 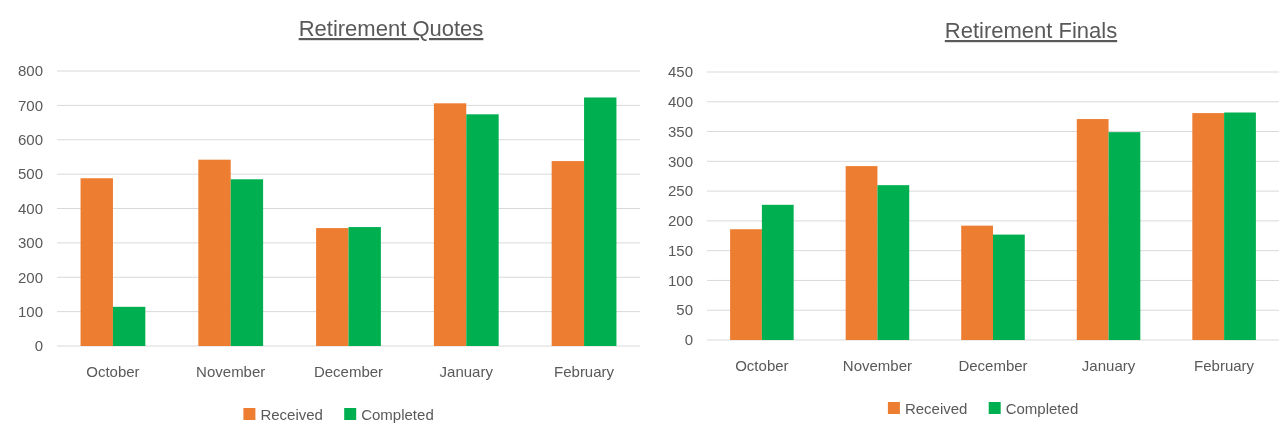 What do you see at coordinates (684, 310) in the screenshot?
I see `y-tick-label: 50` at bounding box center [684, 310].